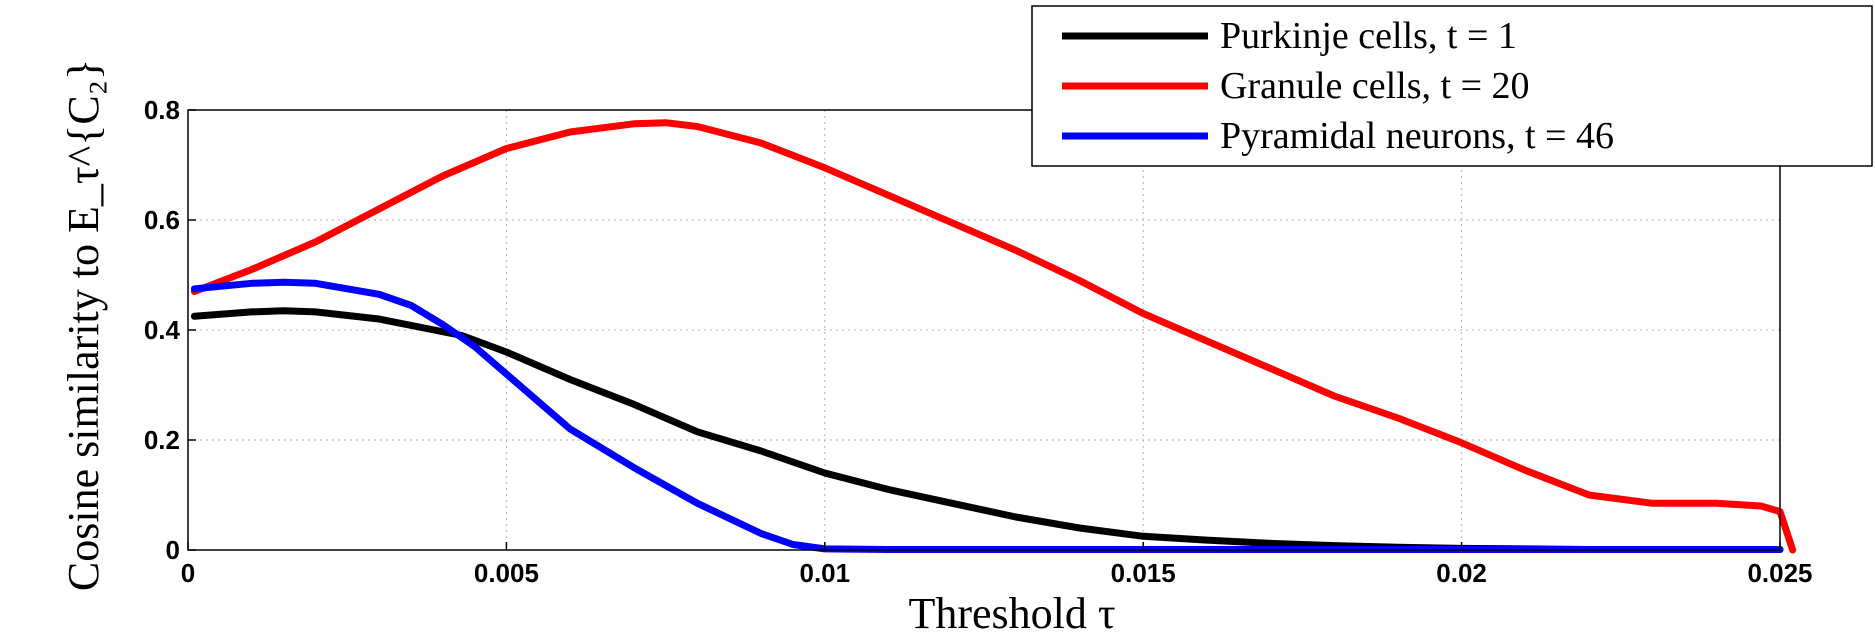 The image size is (1875, 640). I want to click on y-tick-label: 0, so click(173, 550).